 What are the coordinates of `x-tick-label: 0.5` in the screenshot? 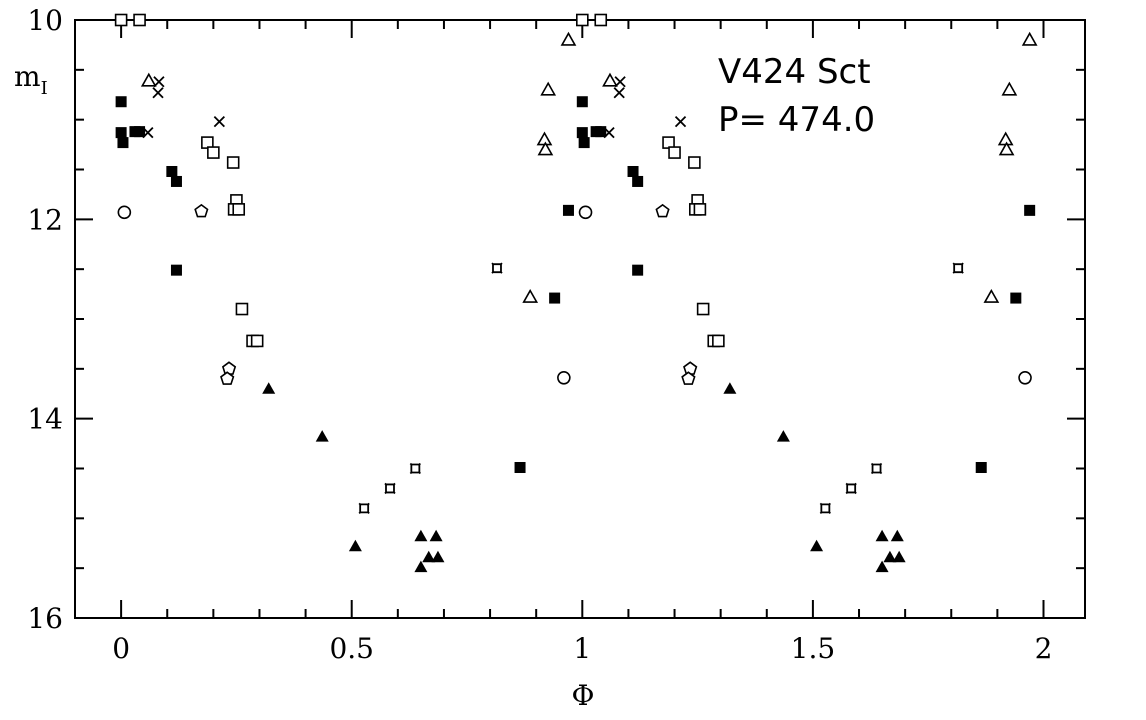 It's located at (351, 648).